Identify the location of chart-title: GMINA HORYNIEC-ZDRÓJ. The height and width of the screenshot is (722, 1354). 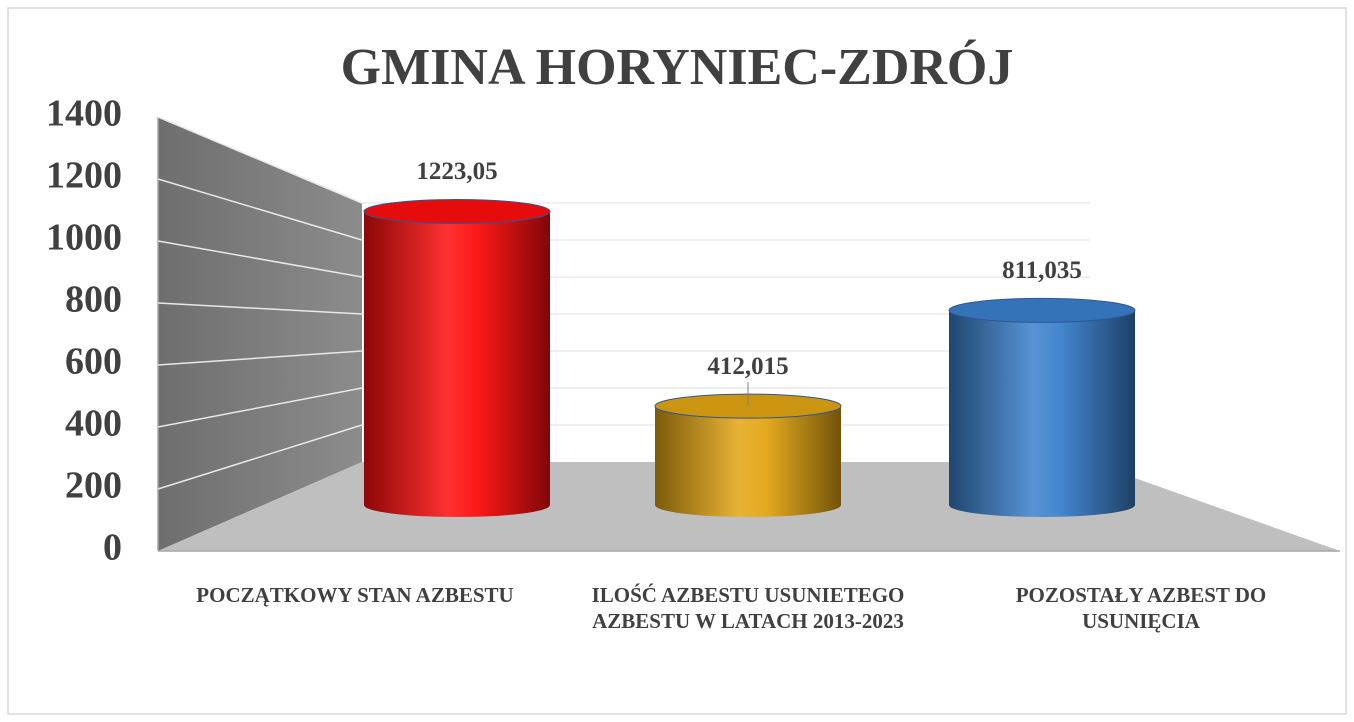
(677, 67).